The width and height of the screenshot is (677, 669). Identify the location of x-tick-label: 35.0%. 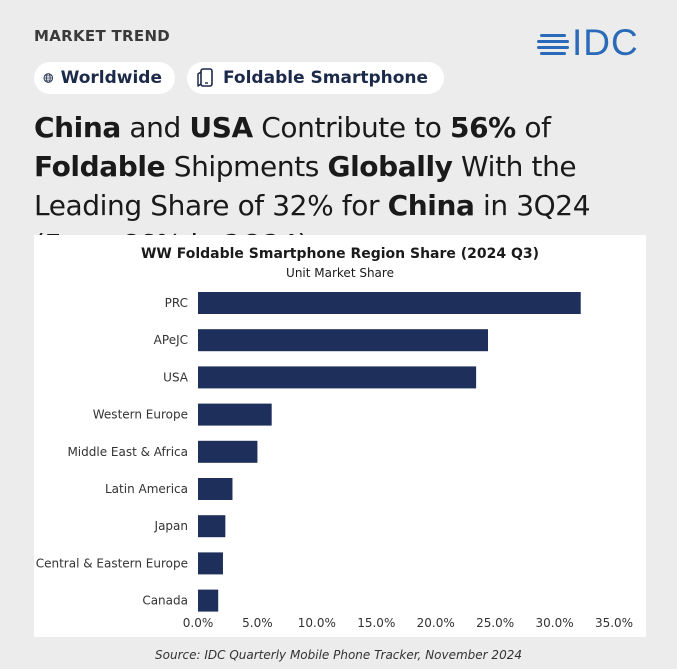
(614, 623).